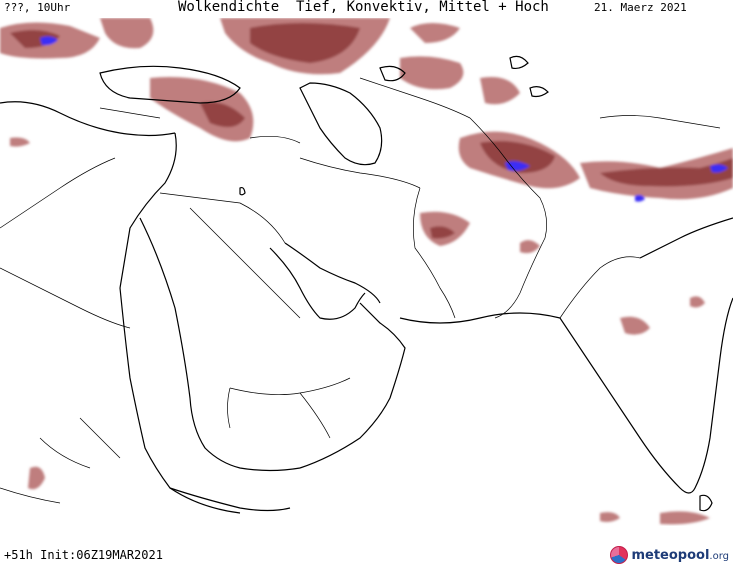 This screenshot has height=566, width=733. Describe the element at coordinates (37, 7) in the screenshot. I see `location-time-label: ???, 10Uhr` at that location.